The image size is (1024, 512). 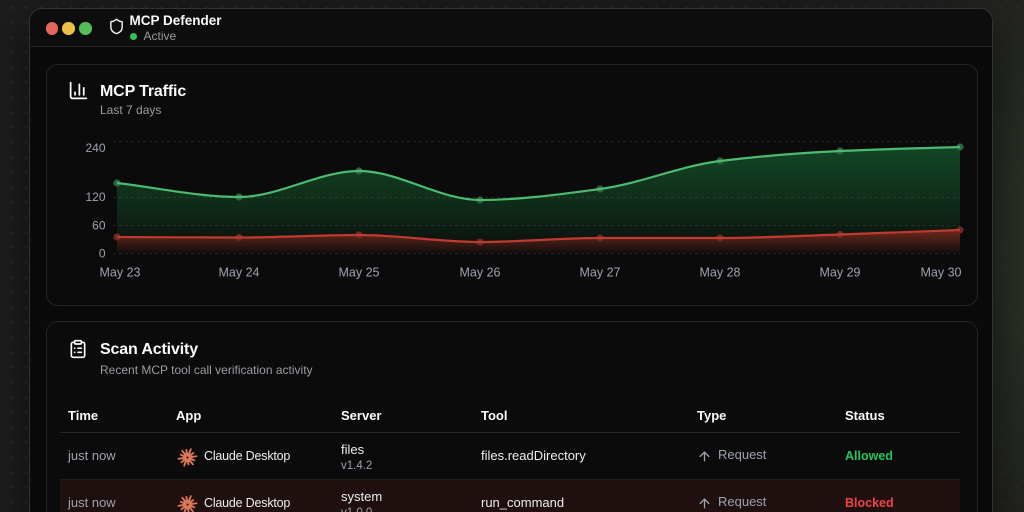 I want to click on svg-text: 240, so click(x=95, y=148).